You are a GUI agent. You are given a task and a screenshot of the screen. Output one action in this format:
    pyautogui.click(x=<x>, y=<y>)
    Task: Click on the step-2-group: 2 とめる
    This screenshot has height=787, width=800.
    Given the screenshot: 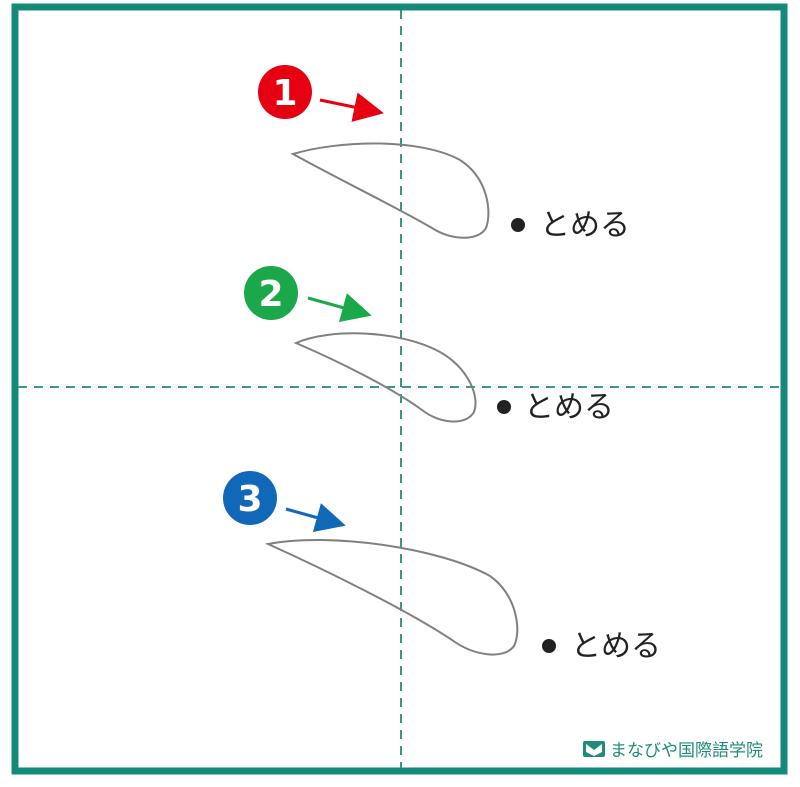 What is the action you would take?
    pyautogui.click(x=429, y=345)
    